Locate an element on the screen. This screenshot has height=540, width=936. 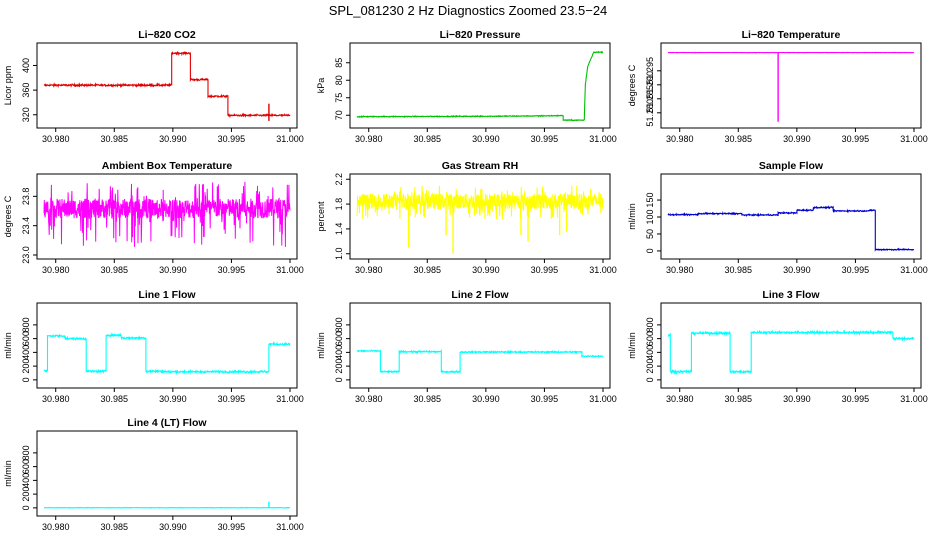
y-tick-label: 23.8 is located at coordinates (26, 197).